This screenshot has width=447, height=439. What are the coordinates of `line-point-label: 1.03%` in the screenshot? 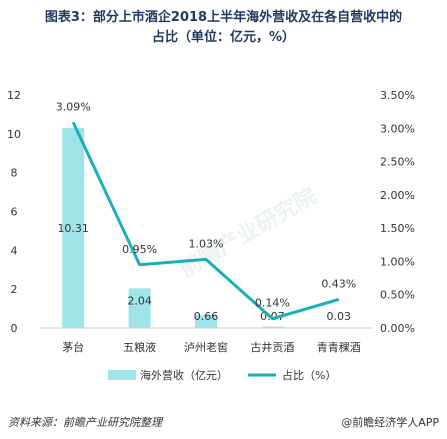 It's located at (206, 243).